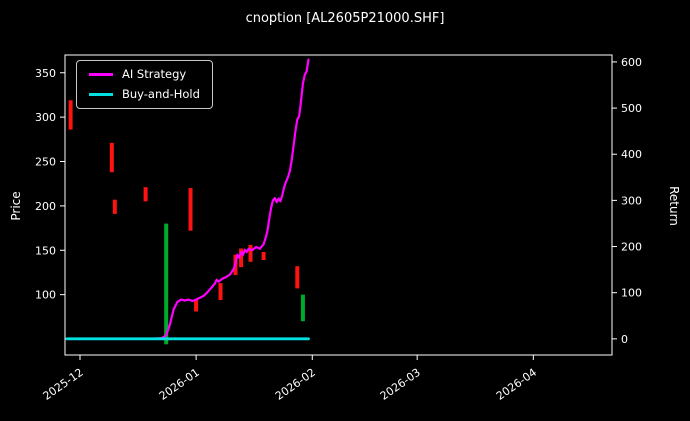 This screenshot has height=421, width=690. What do you see at coordinates (144, 84) in the screenshot?
I see `chart-legend: AI Strategy Buy-and-Hold` at bounding box center [144, 84].